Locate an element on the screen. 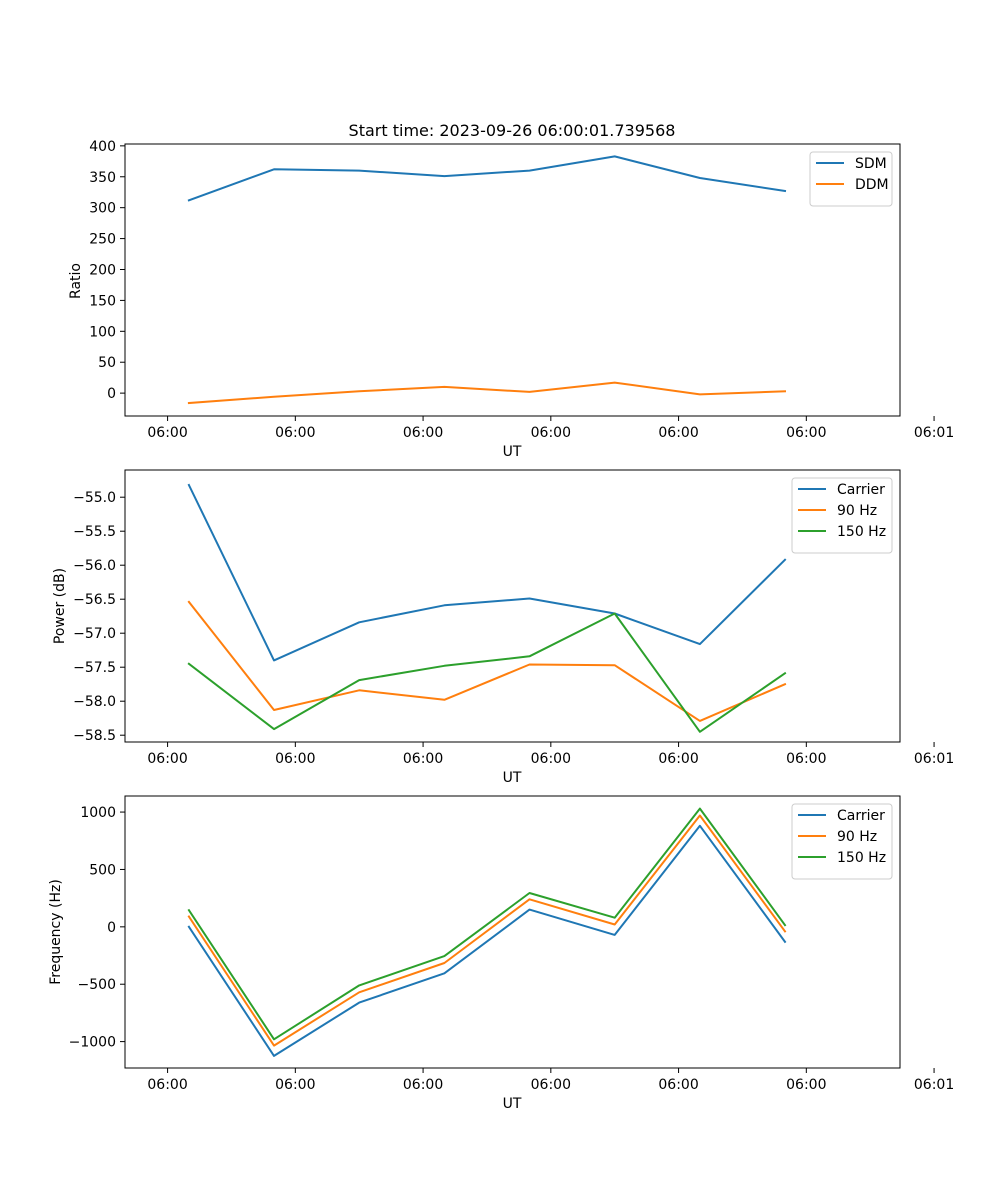 Image resolution: width=1000 pixels, height=1200 pixels. frequency-panel-series-carrier is located at coordinates (487, 940).